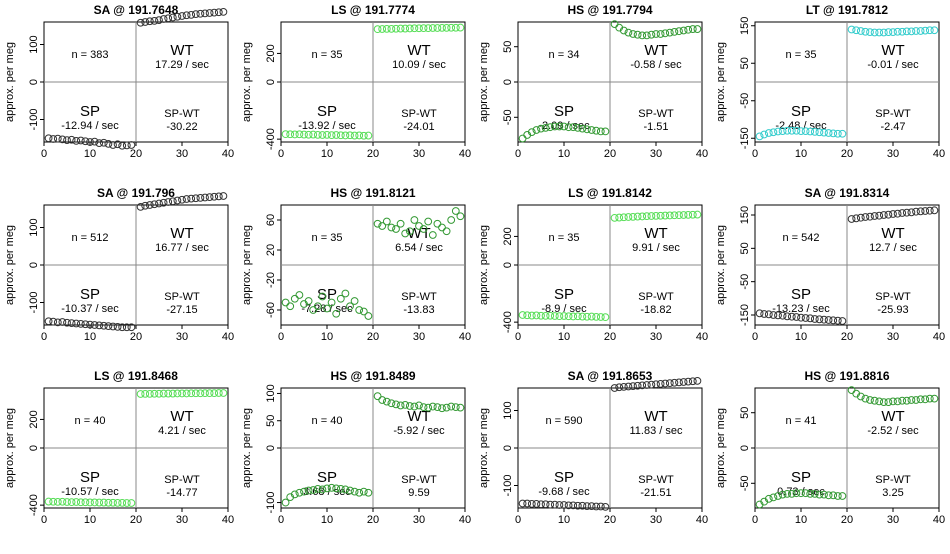  Describe the element at coordinates (181, 310) in the screenshot. I see `sp-wt-value: -27.15` at that location.